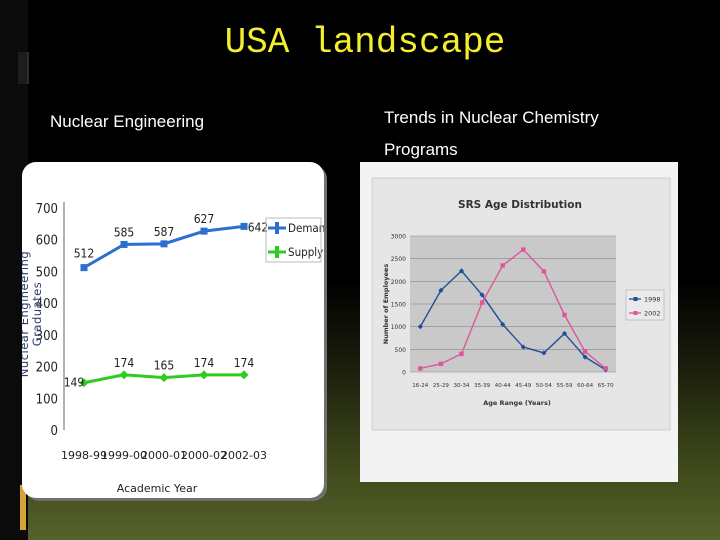 This screenshot has height=540, width=720. What do you see at coordinates (124, 232) in the screenshot?
I see `data-label: 585` at bounding box center [124, 232].